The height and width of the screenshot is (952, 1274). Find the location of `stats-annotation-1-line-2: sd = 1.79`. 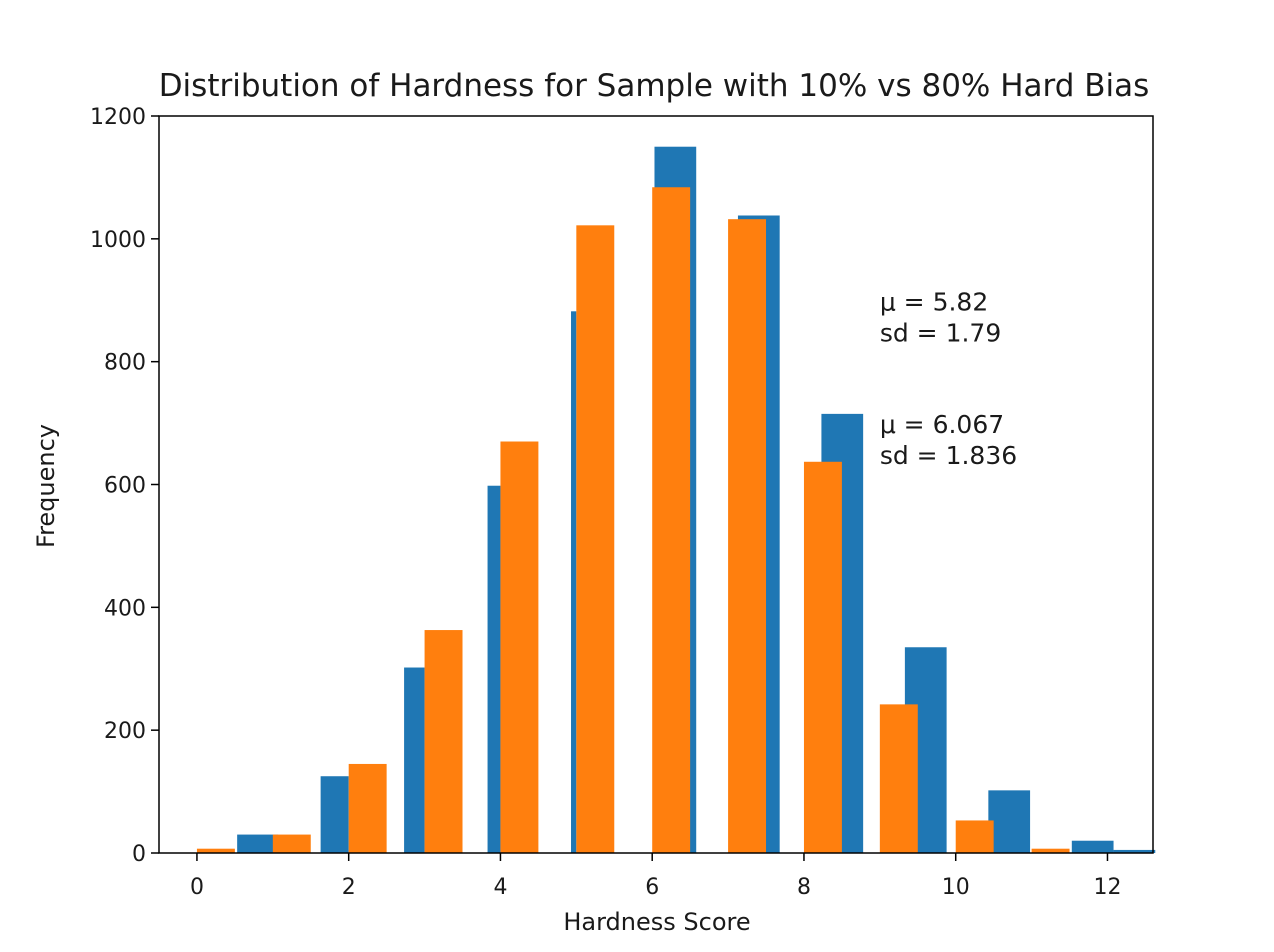

stats-annotation-1-line-2: sd = 1.79 is located at coordinates (940, 332).